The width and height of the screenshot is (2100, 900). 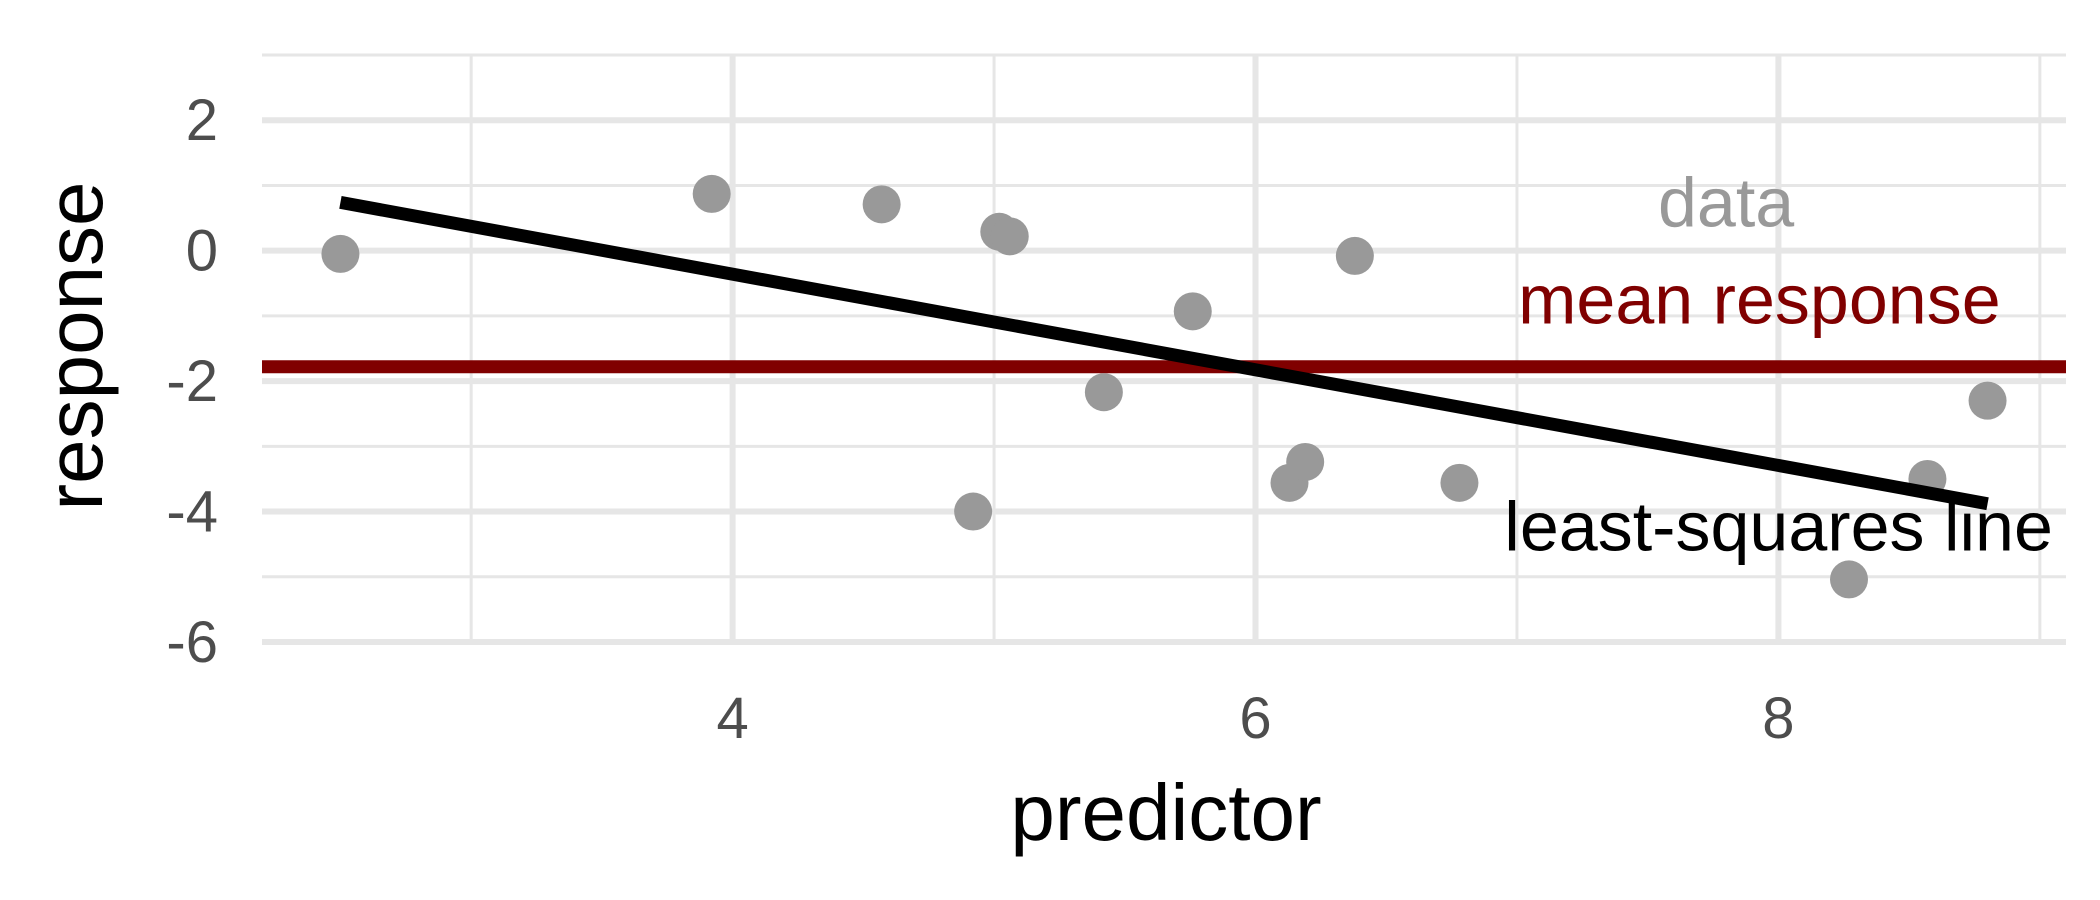 I want to click on y-tick-label: 0, so click(x=202, y=251).